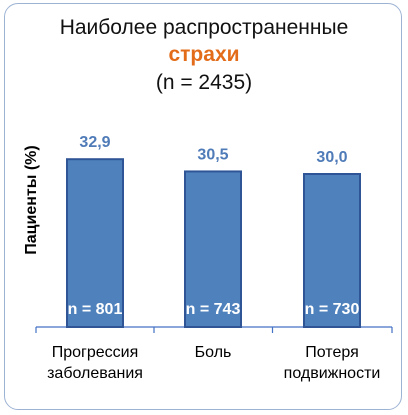  What do you see at coordinates (94, 142) in the screenshot?
I see `bar-value-label: 32,9` at bounding box center [94, 142].